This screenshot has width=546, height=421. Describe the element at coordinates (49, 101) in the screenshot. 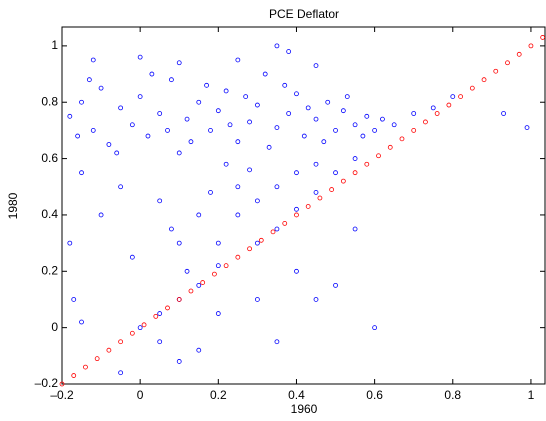

I see `y-tick-label: 0.8` at that location.